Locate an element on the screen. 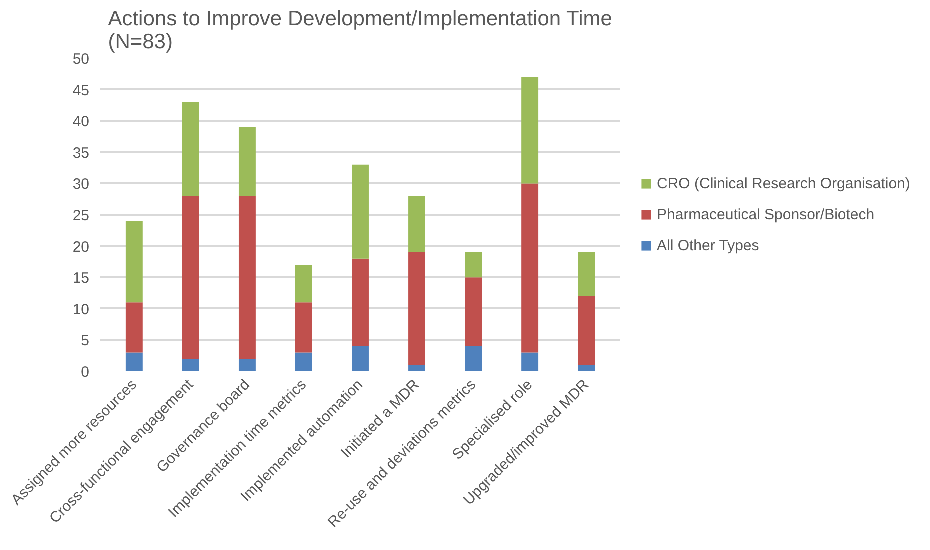  y-tick-label: 30 is located at coordinates (81, 185).